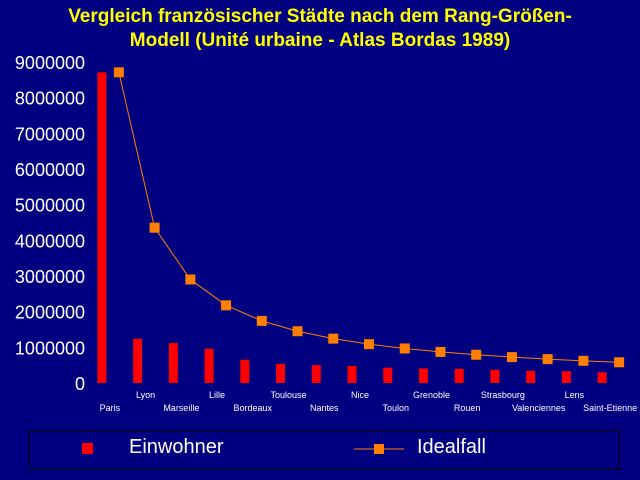  What do you see at coordinates (539, 408) in the screenshot?
I see `x-tick-label: Valenciennes` at bounding box center [539, 408].